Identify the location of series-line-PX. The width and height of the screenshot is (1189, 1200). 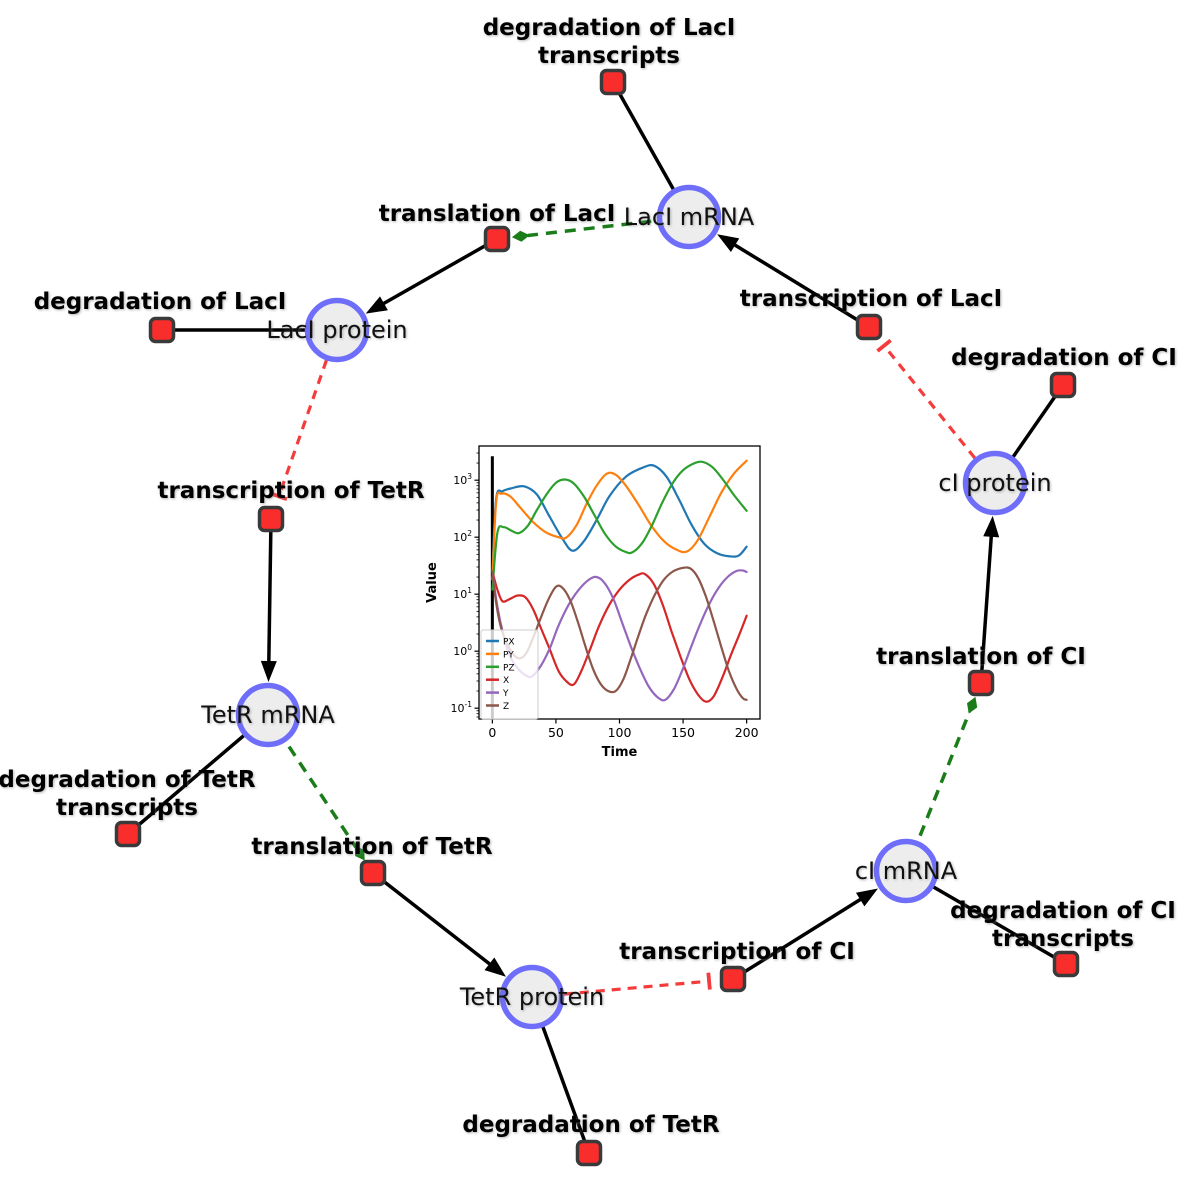
(619, 518).